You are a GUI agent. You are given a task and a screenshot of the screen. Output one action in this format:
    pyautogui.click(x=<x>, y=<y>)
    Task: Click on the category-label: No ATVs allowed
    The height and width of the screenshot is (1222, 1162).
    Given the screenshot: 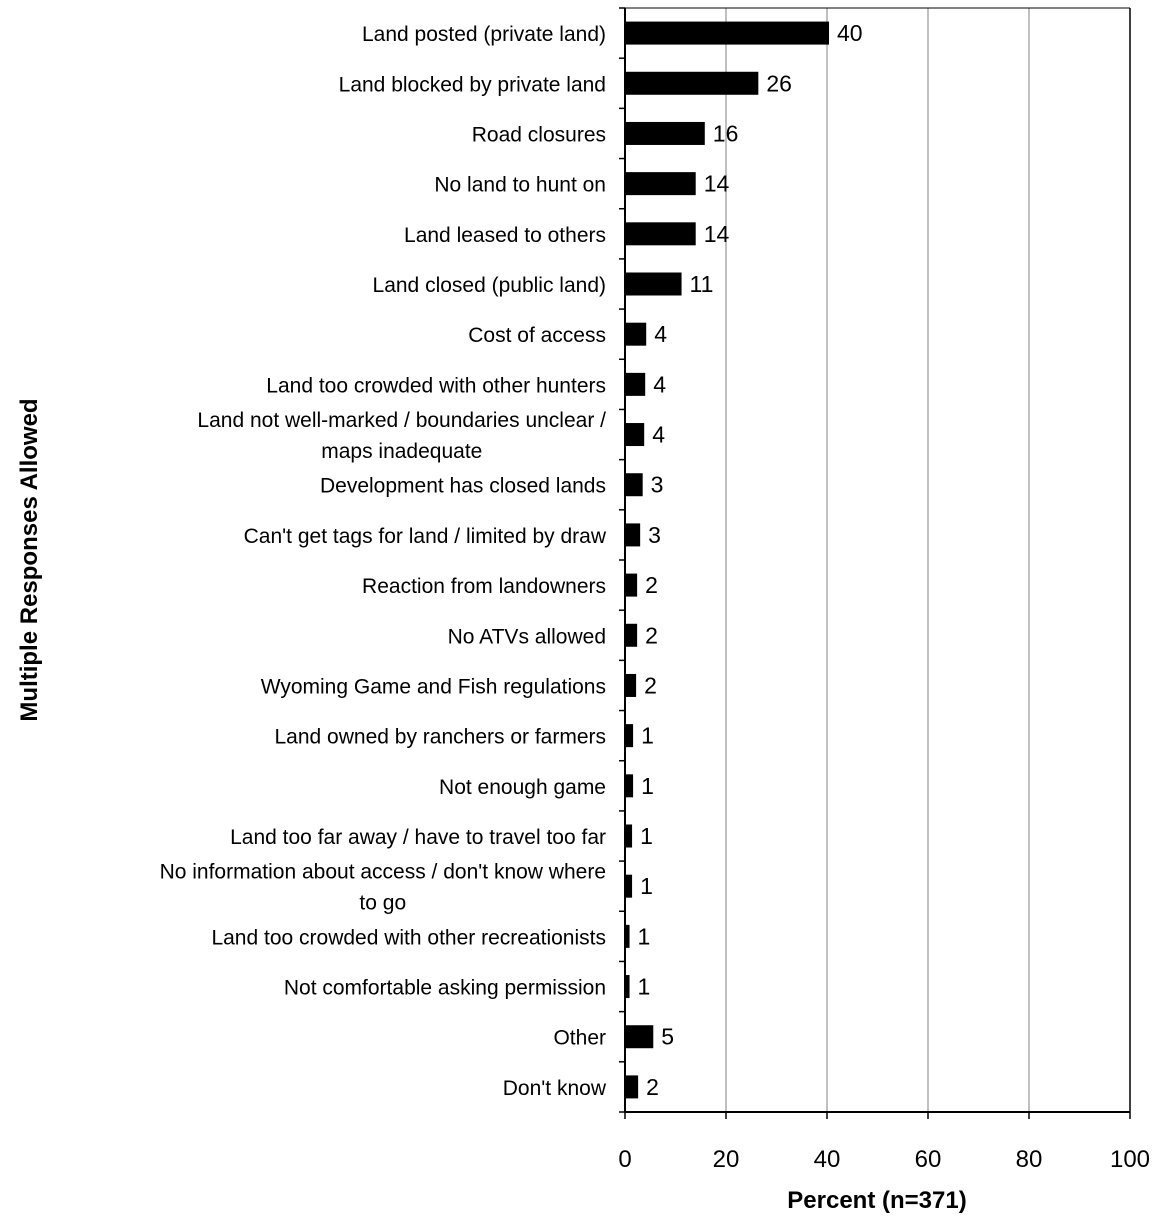 What is the action you would take?
    pyautogui.click(x=527, y=636)
    